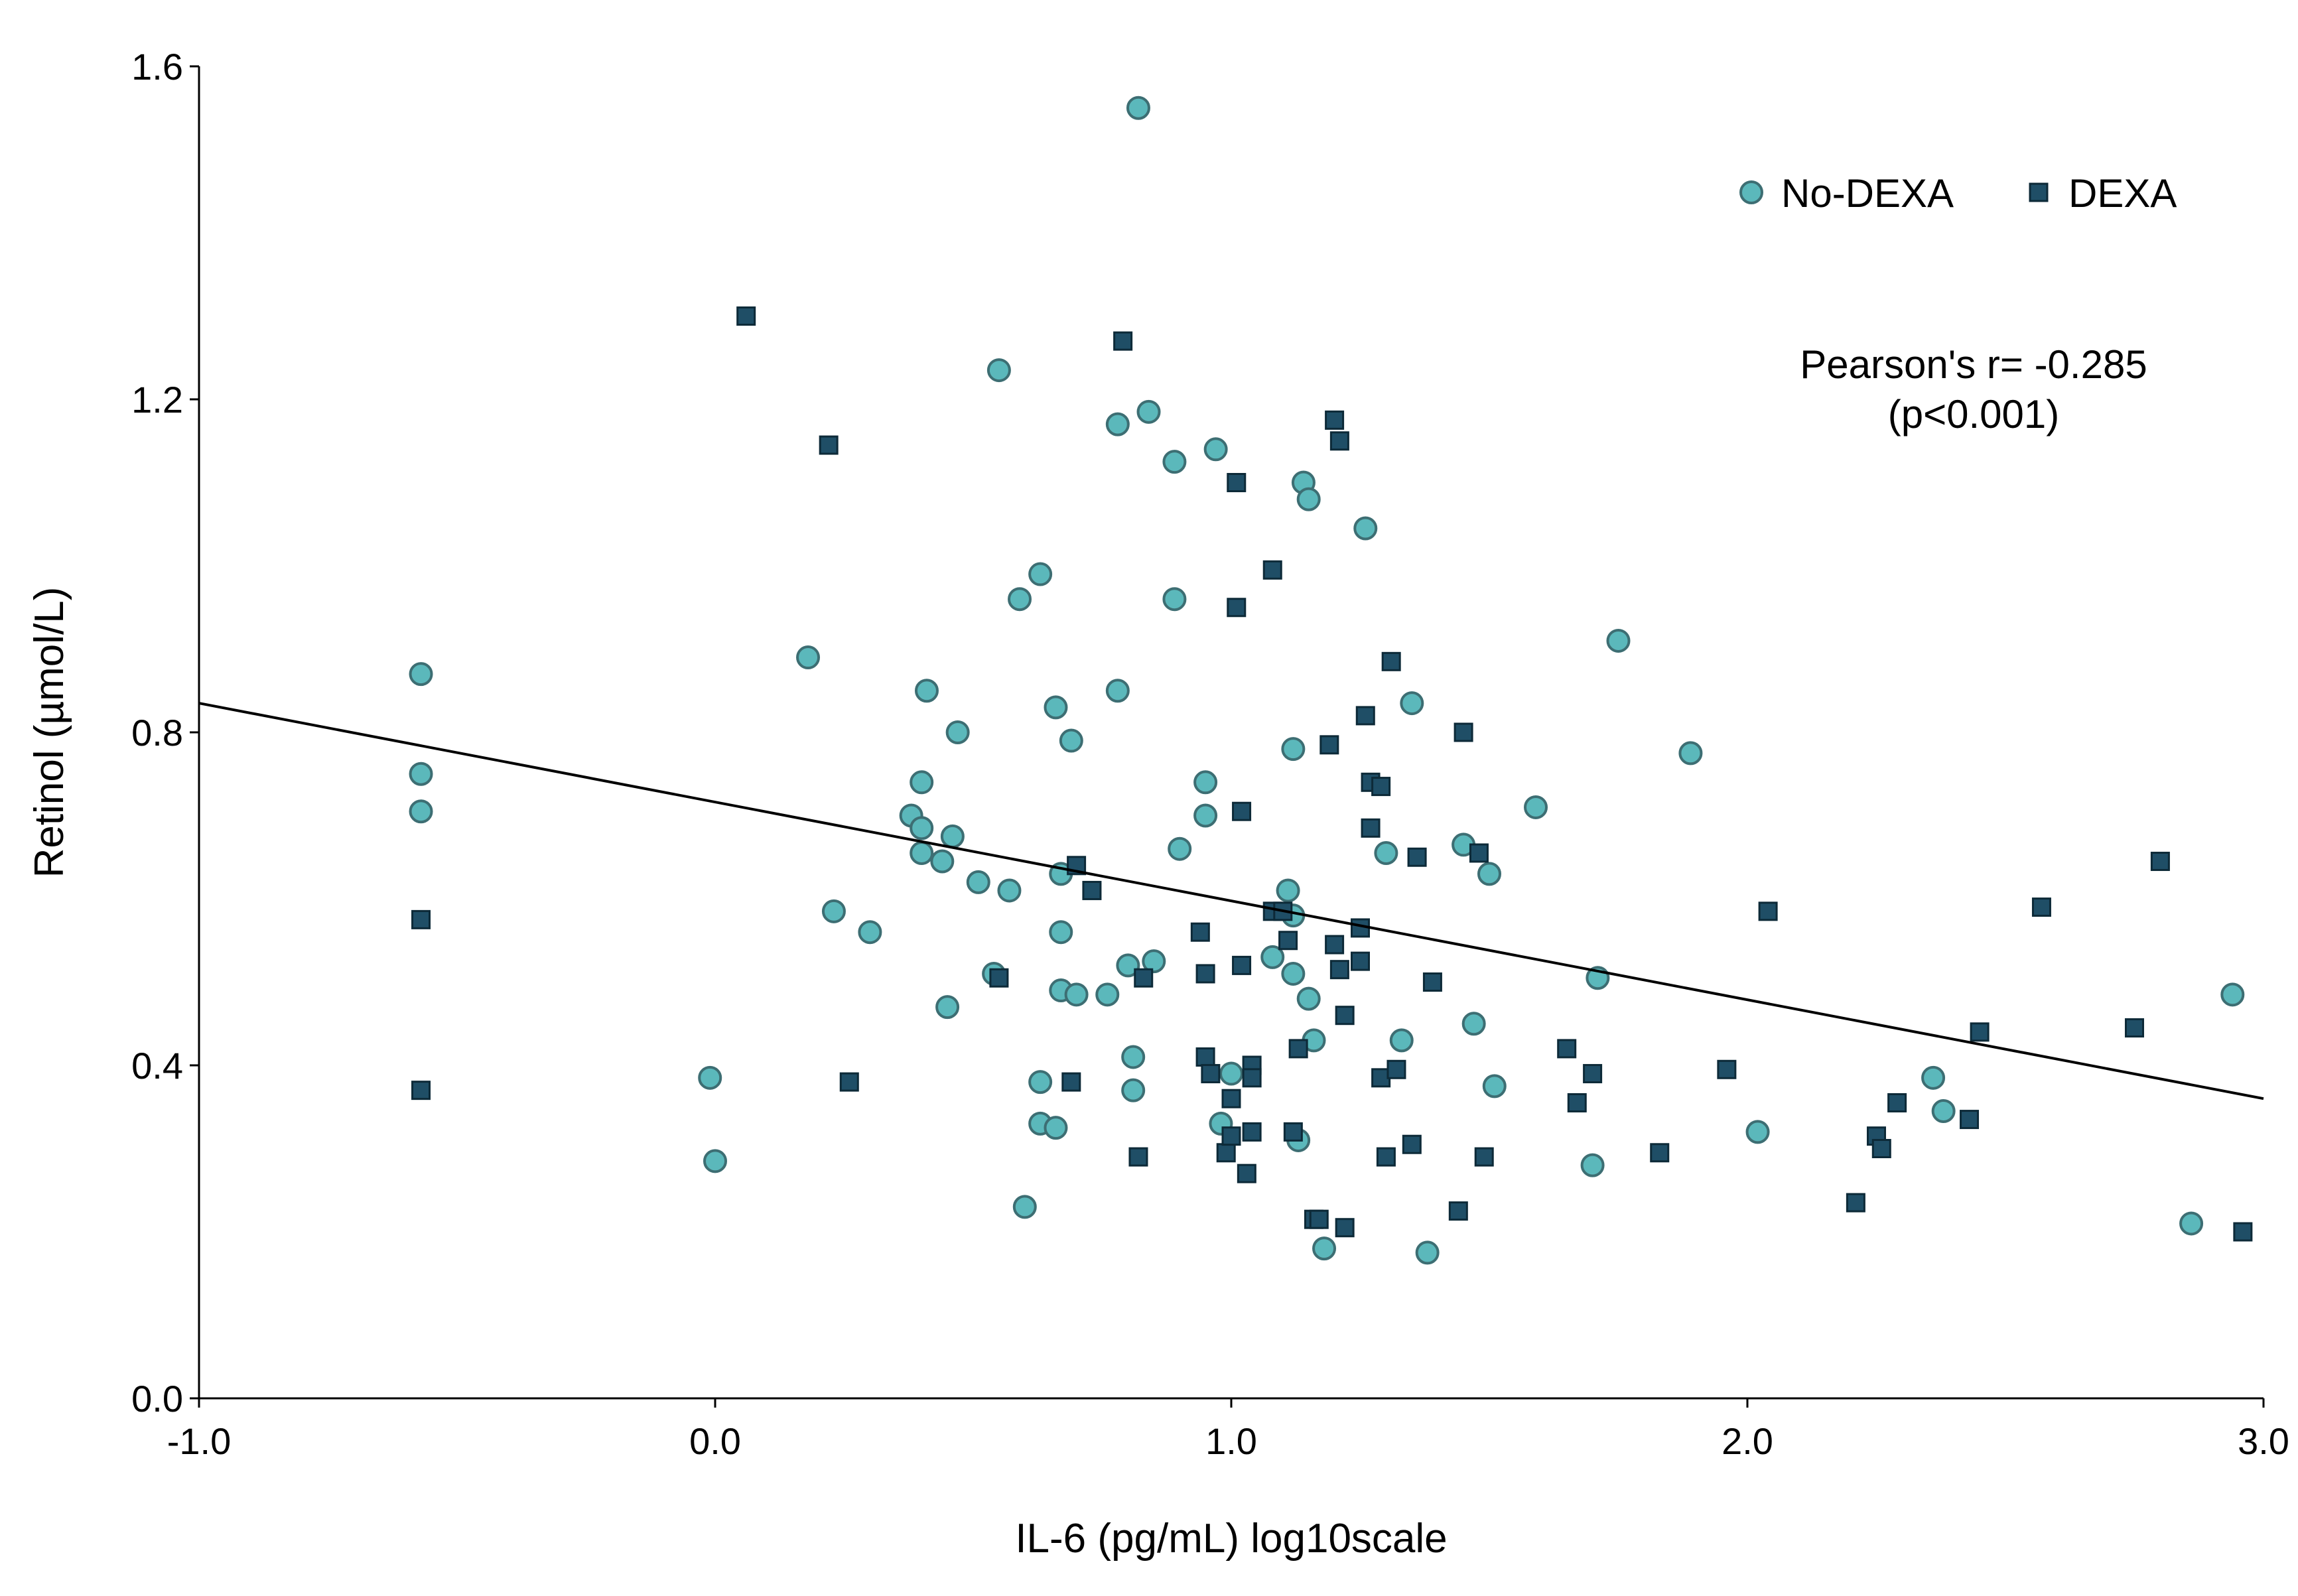  What do you see at coordinates (1974, 414) in the screenshot?
I see `p-value-text: (p<0.001)` at bounding box center [1974, 414].